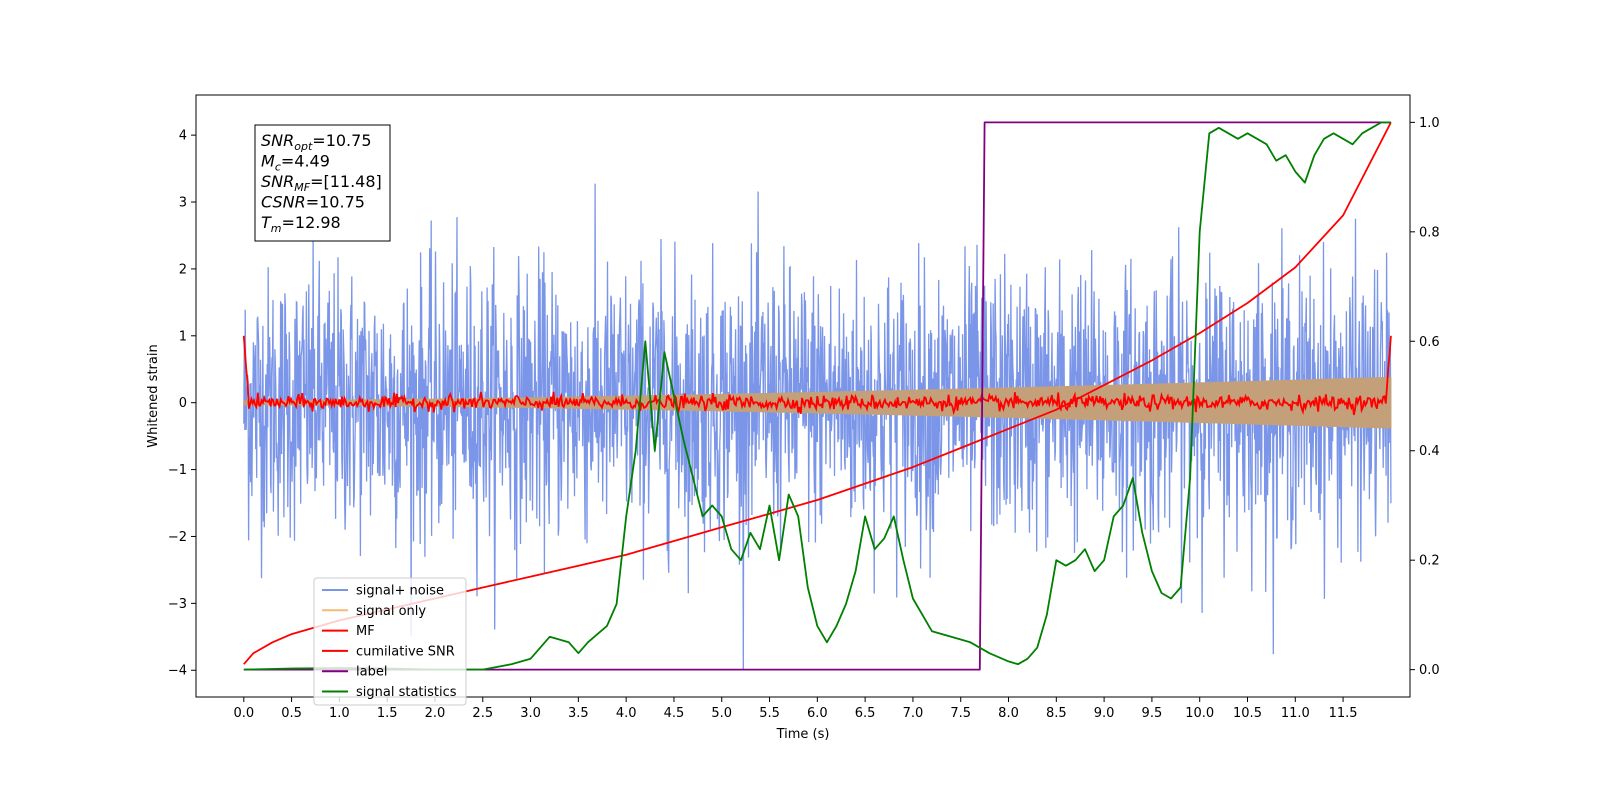 The image size is (1600, 800). What do you see at coordinates (183, 203) in the screenshot?
I see `y-tick-label: 3` at bounding box center [183, 203].